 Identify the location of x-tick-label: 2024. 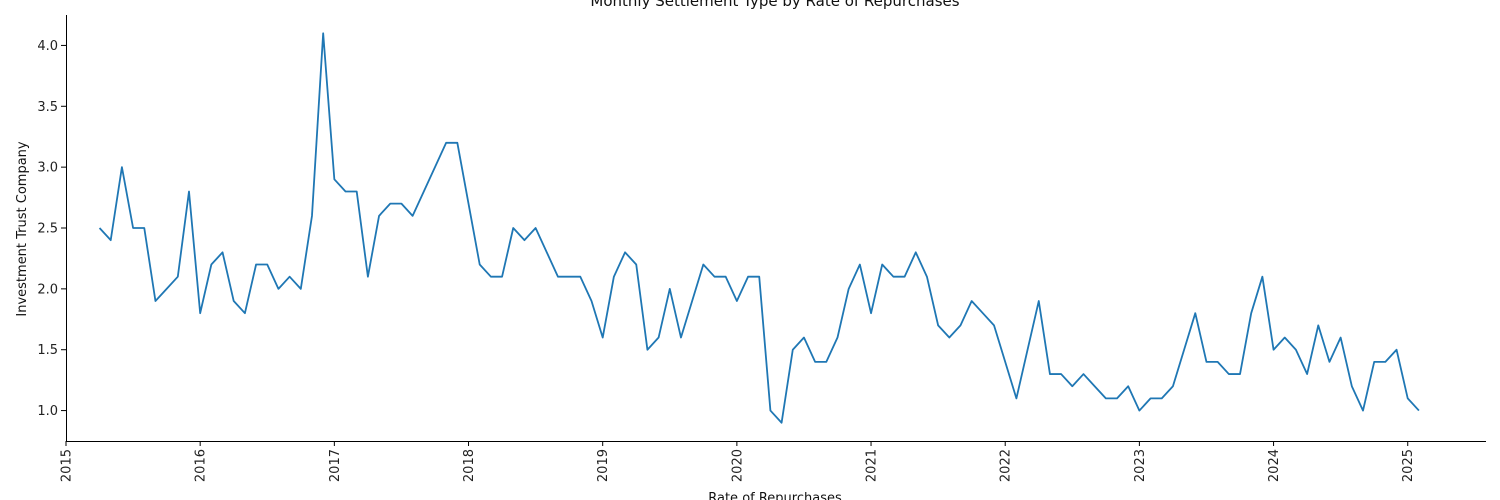
(1274, 465).